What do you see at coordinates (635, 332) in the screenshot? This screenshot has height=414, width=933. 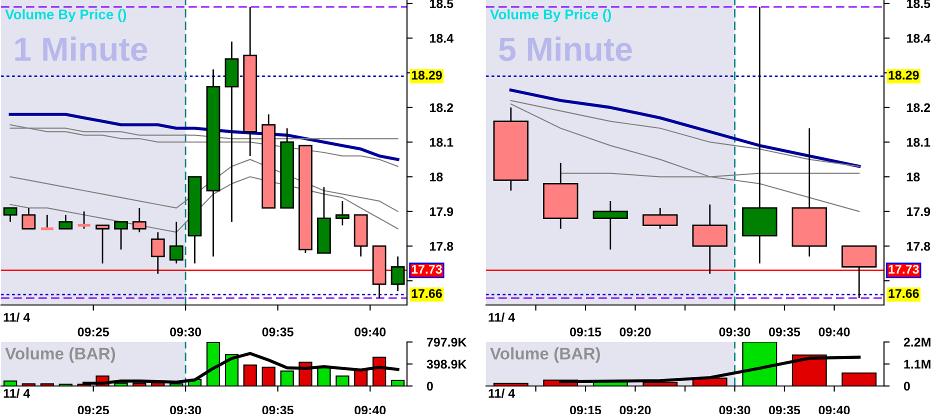 I see `x-tick-label: 09:20` at bounding box center [635, 332].